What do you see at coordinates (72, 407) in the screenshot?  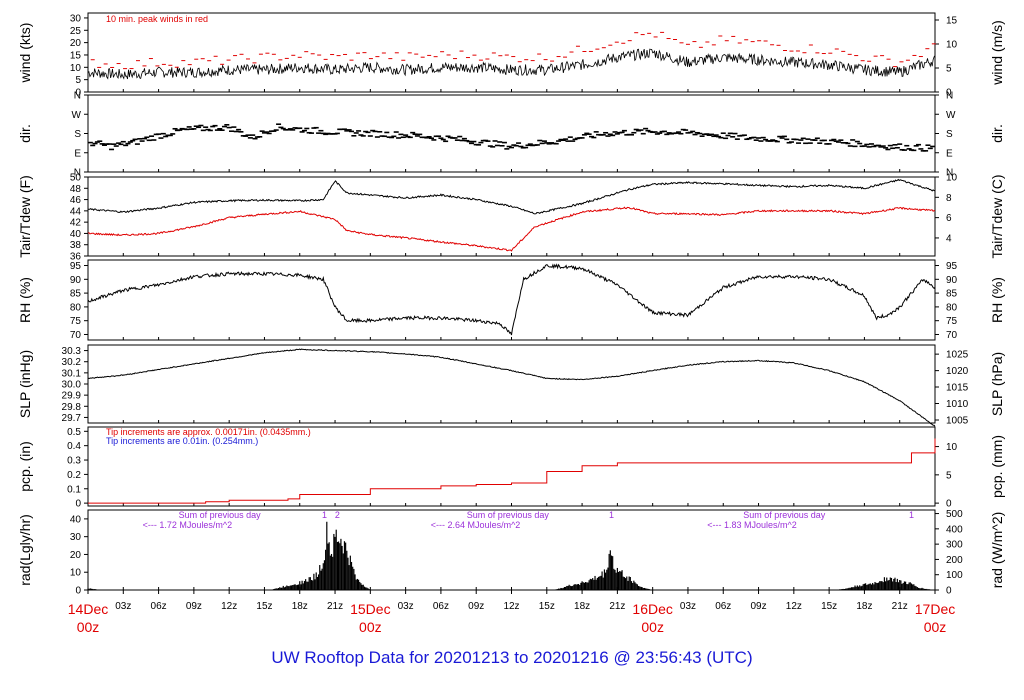 I see `left-tick-label: 29.8` at bounding box center [72, 407].